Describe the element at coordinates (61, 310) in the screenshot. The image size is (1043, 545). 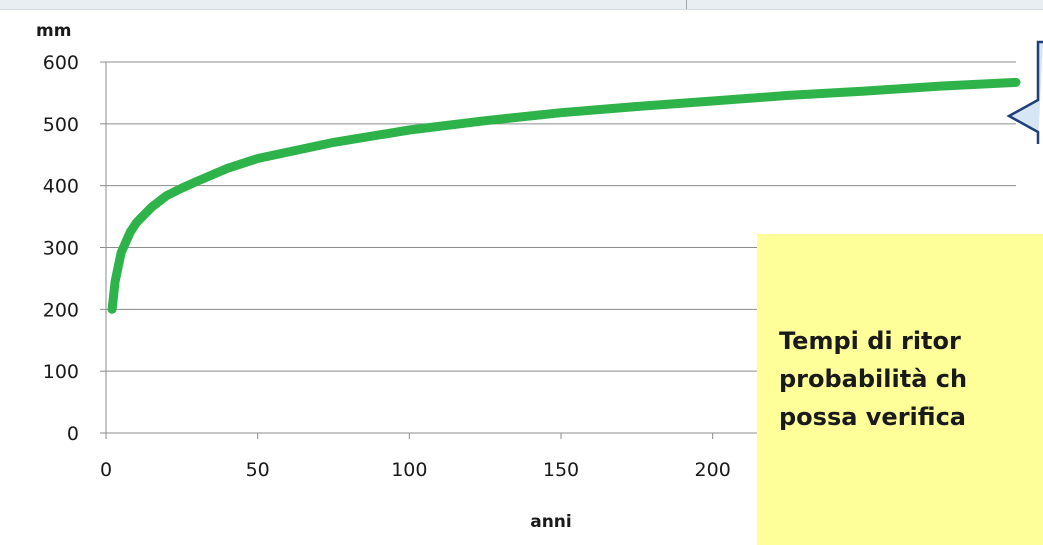
I see `y-tick-label: 200` at that location.